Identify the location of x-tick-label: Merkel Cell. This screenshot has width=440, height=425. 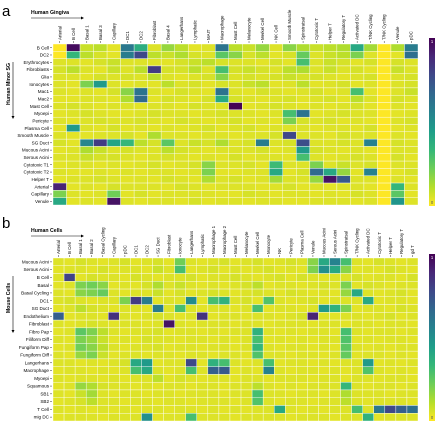
(262, 29).